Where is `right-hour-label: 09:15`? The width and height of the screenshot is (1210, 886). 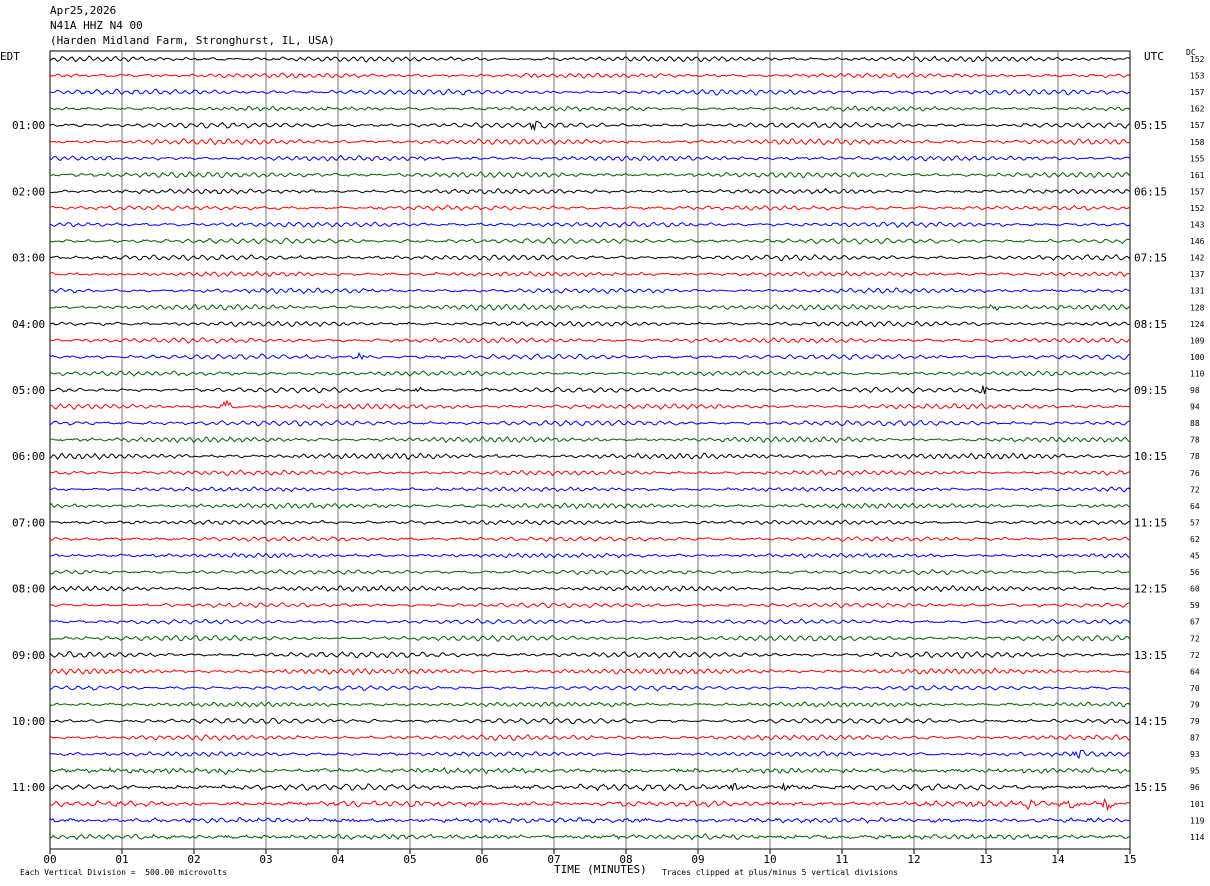 right-hour-label: 09:15 is located at coordinates (1150, 390).